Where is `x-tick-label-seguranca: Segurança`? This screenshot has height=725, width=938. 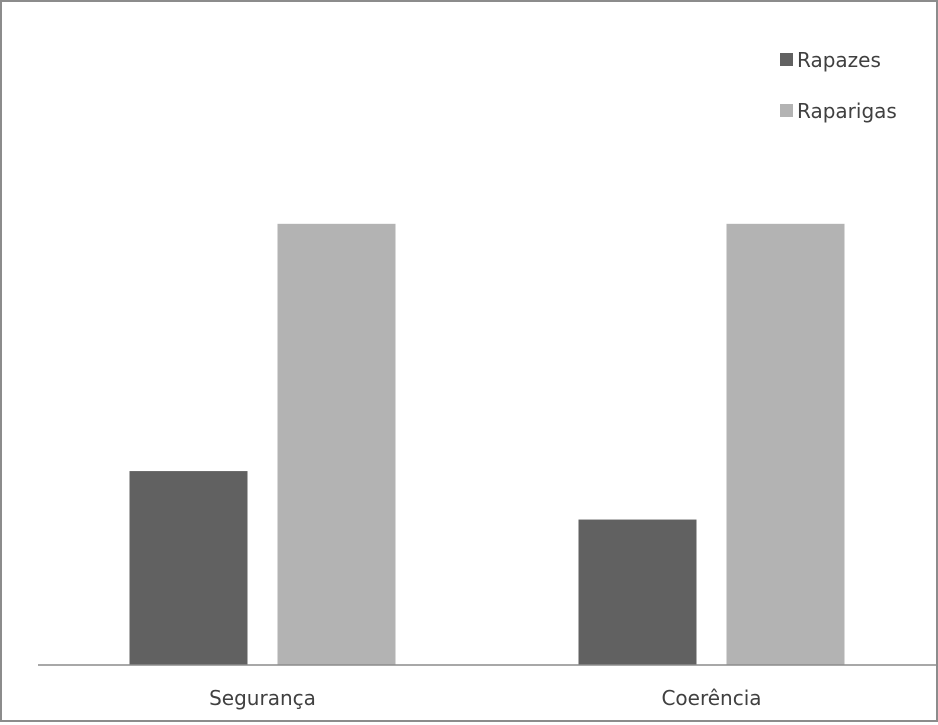
x-tick-label-seguranca: Segurança is located at coordinates (262, 698).